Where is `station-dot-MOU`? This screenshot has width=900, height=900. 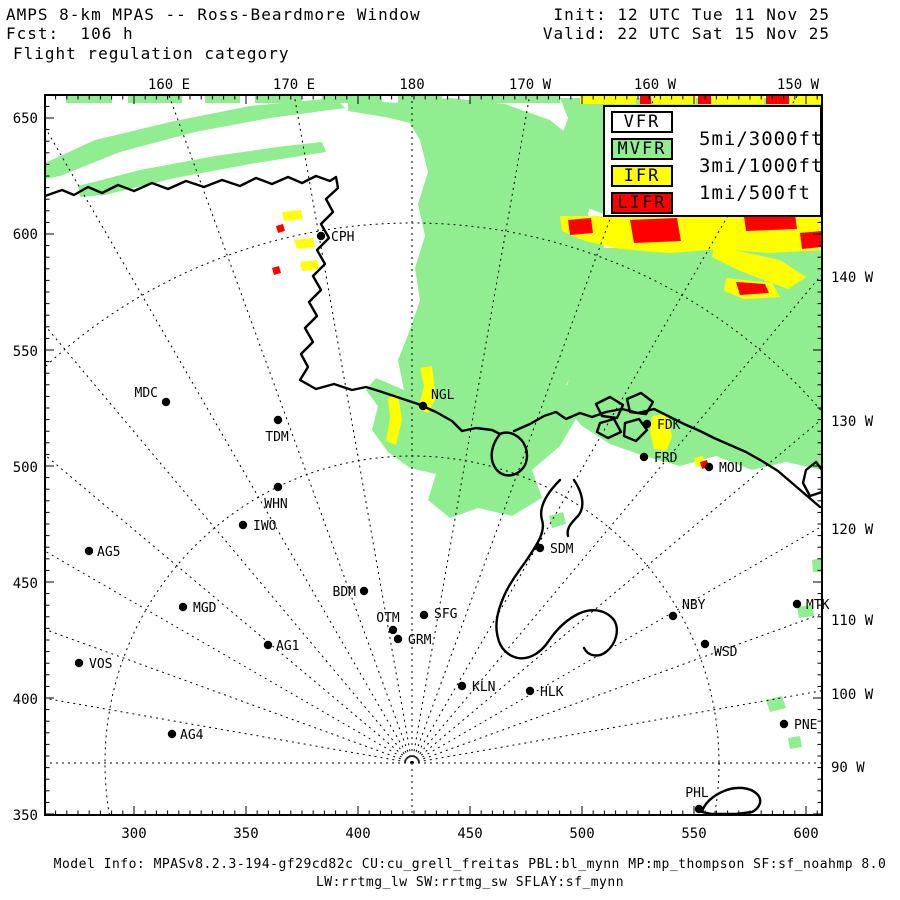 station-dot-MOU is located at coordinates (709, 467).